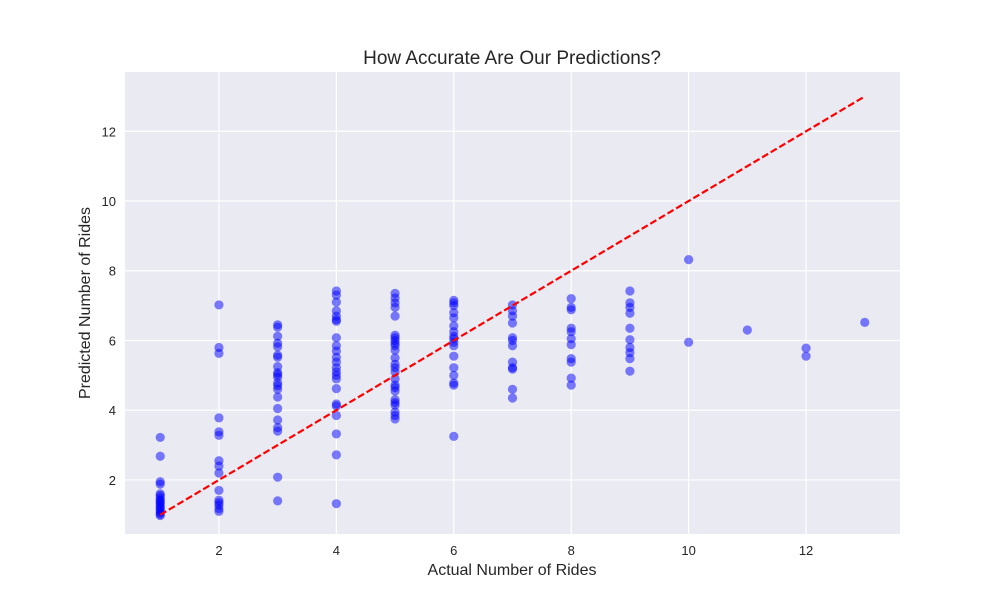 This screenshot has height=600, width=1000. Describe the element at coordinates (112, 410) in the screenshot. I see `y-tick-label: 4` at that location.